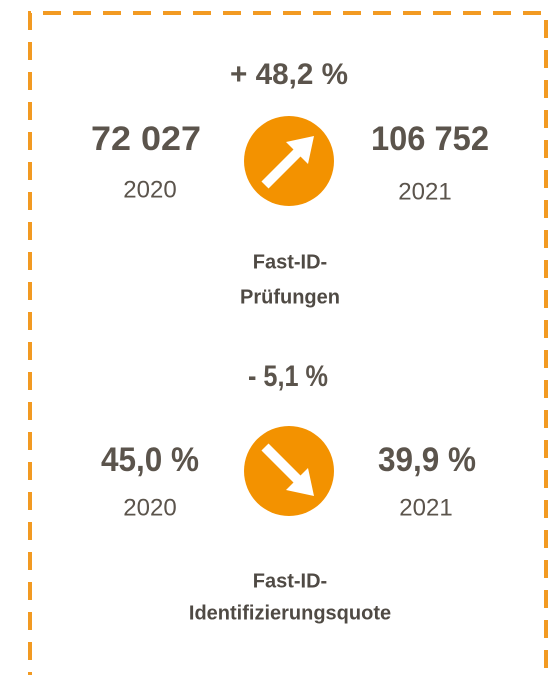 This screenshot has height=675, width=551. I want to click on arrow-up, so click(287, 162).